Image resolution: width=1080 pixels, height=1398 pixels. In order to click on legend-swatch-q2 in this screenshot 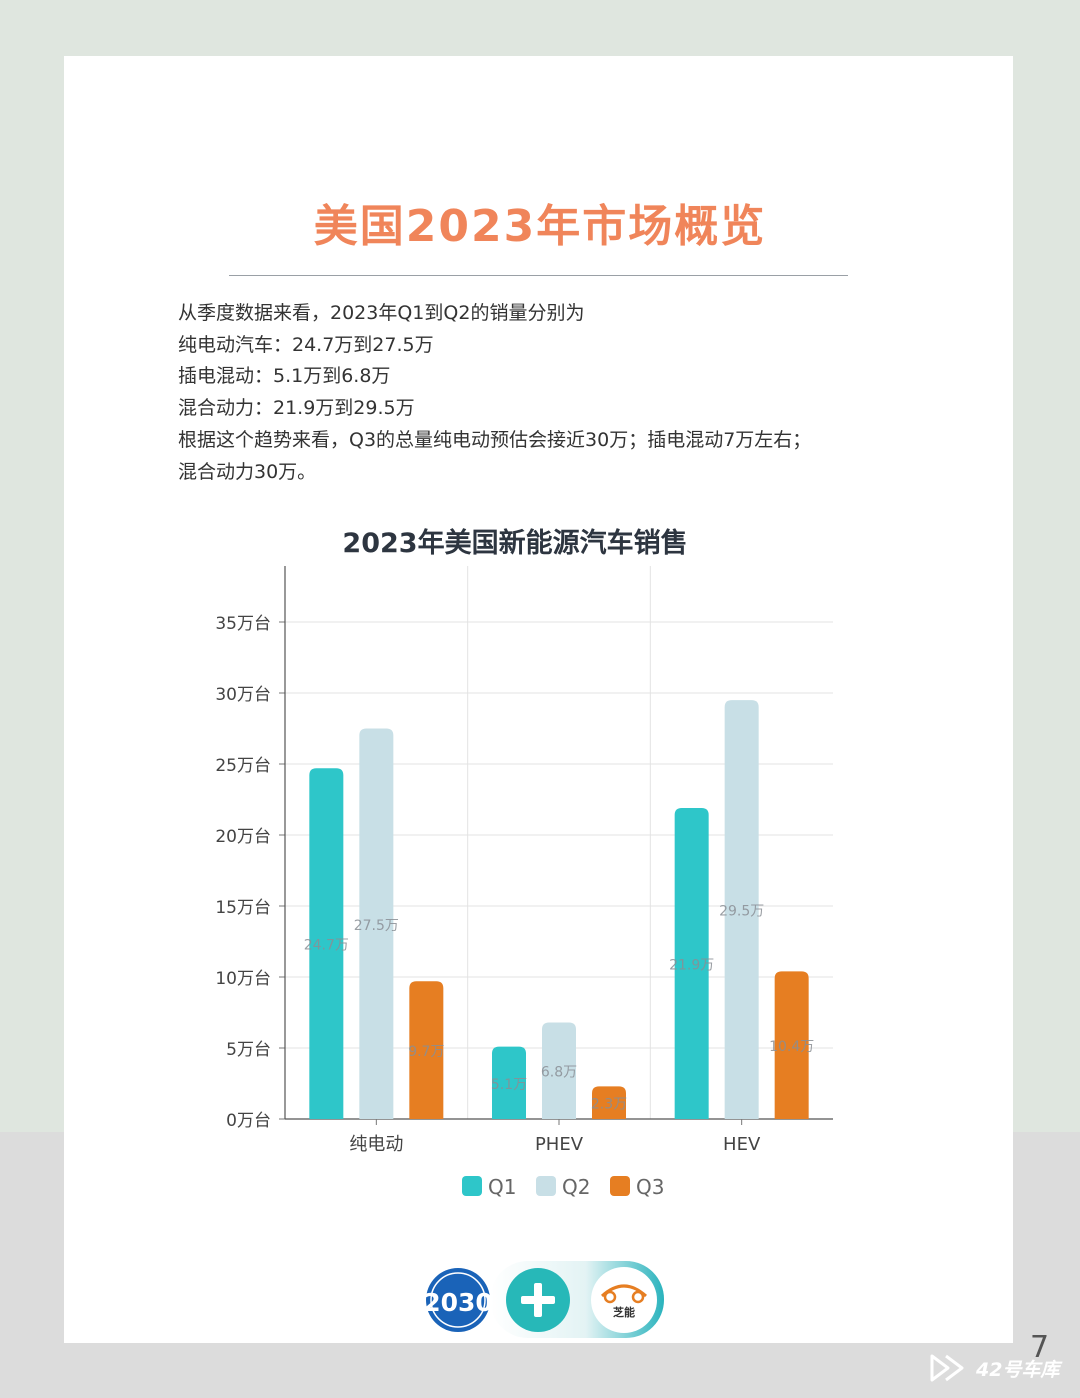, I will do `click(546, 1186)`.